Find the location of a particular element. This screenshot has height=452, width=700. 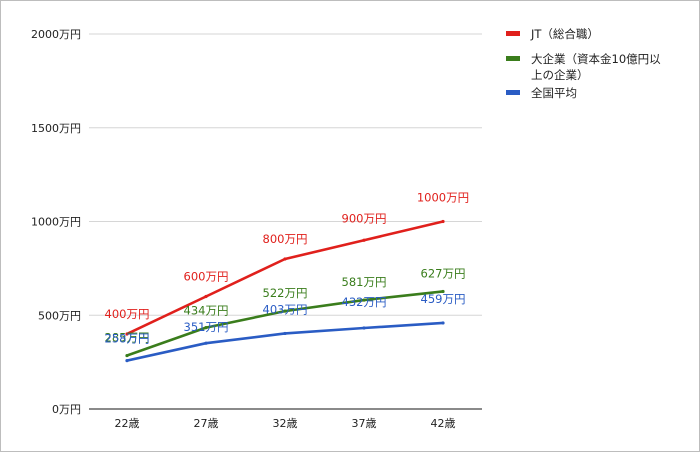

data-label: 800万円 is located at coordinates (285, 239).